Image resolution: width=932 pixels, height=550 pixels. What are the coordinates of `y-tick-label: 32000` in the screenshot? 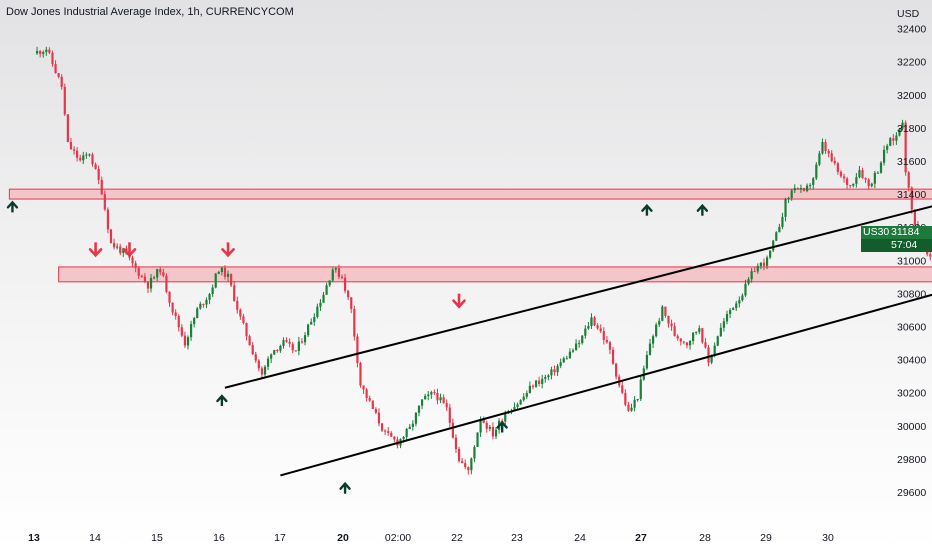 It's located at (911, 96).